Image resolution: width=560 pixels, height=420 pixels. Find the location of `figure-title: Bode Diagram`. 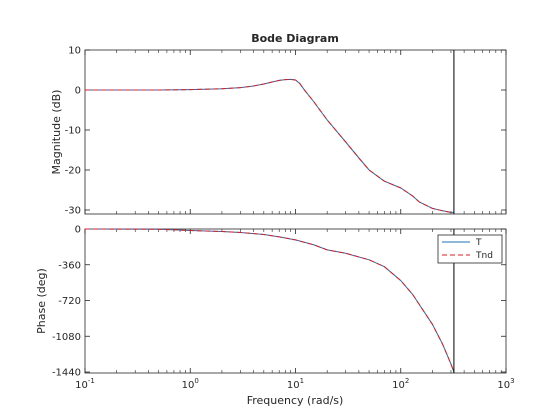

figure-title: Bode Diagram is located at coordinates (295, 38).